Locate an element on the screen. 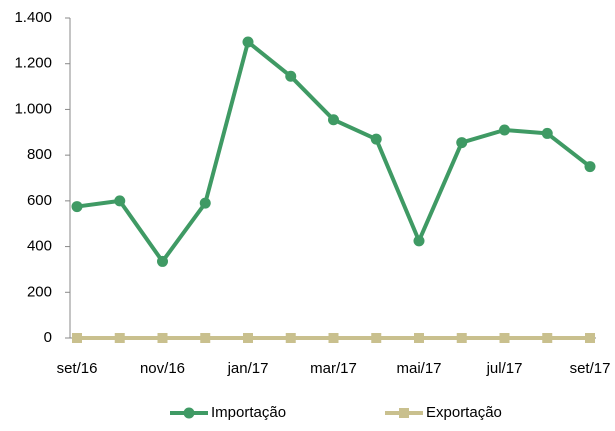 The image size is (615, 431). y-tick-label: 200 is located at coordinates (39, 291).